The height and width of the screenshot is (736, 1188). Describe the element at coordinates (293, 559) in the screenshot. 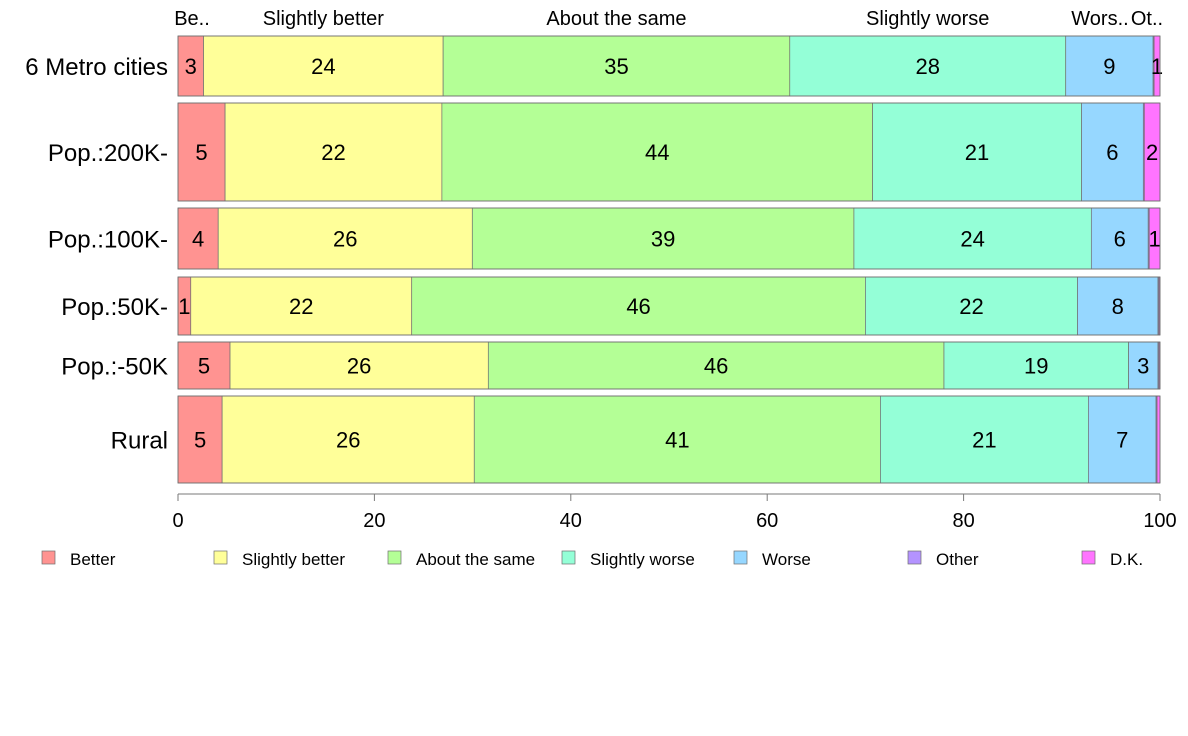

I see `legend-label: Slightly better` at that location.